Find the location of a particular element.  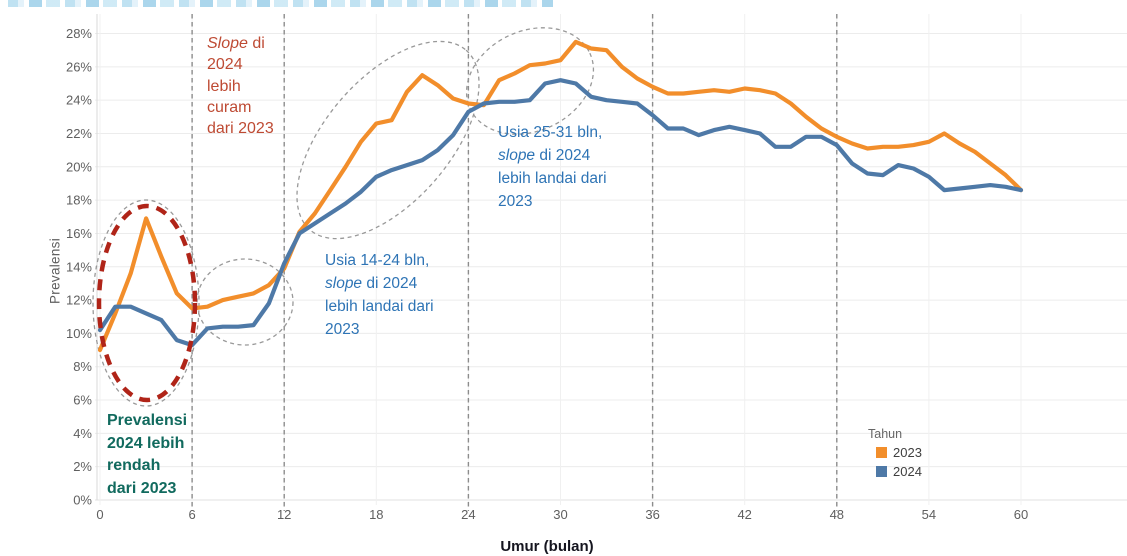

legend-label-2024: 2024 is located at coordinates (907, 471).